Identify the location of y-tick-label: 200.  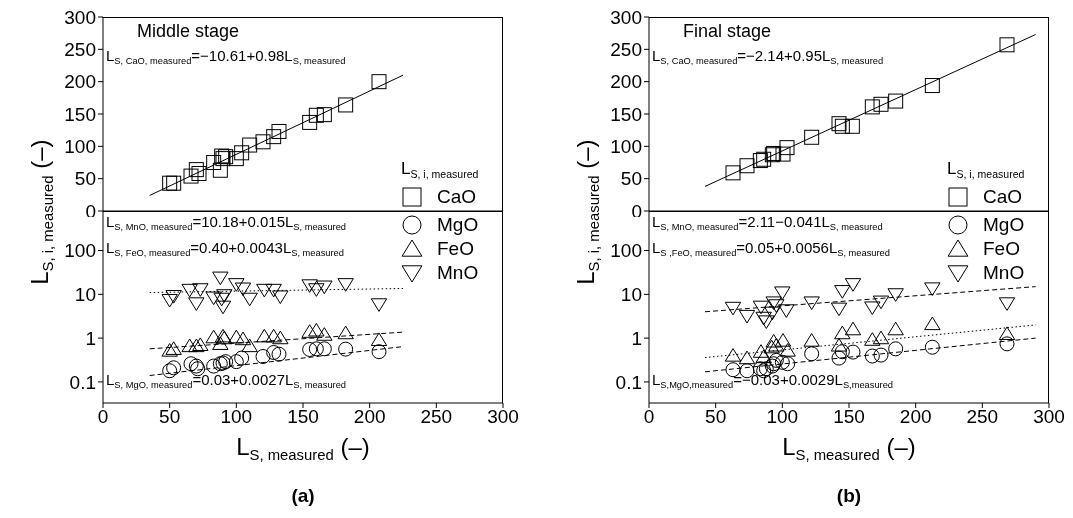
(626, 82).